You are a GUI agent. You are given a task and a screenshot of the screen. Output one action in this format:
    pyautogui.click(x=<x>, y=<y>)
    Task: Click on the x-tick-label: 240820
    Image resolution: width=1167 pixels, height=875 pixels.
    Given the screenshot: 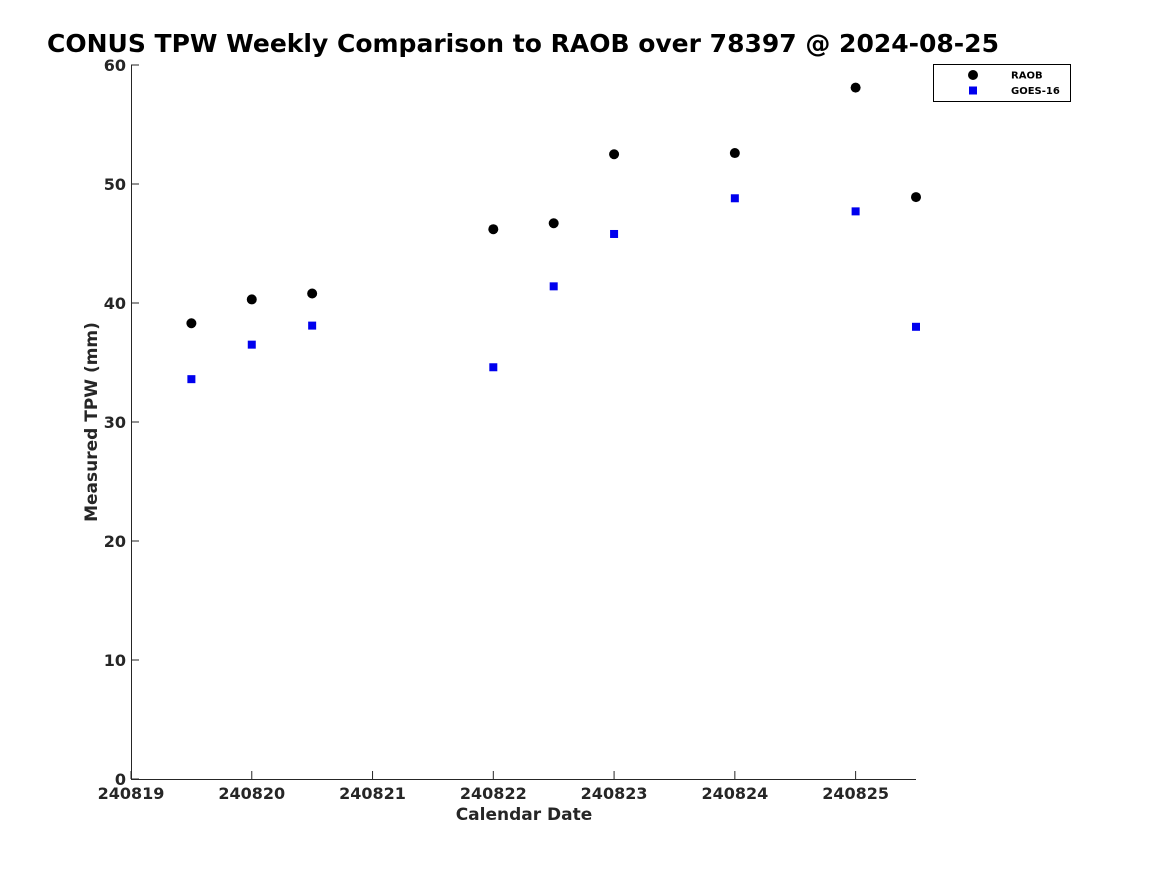 What is the action you would take?
    pyautogui.click(x=251, y=793)
    